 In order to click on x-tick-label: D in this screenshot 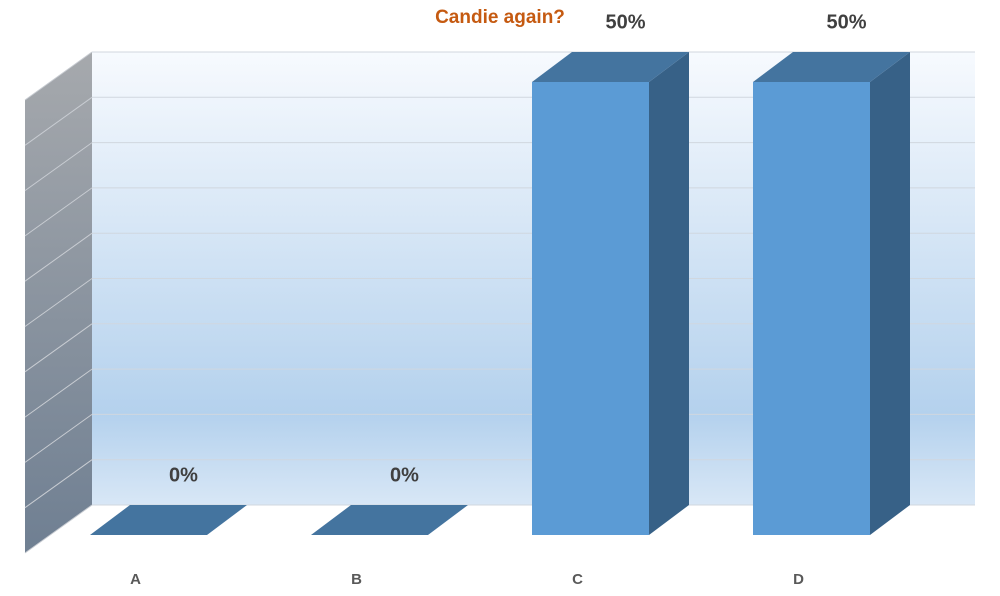, I will do `click(798, 579)`.